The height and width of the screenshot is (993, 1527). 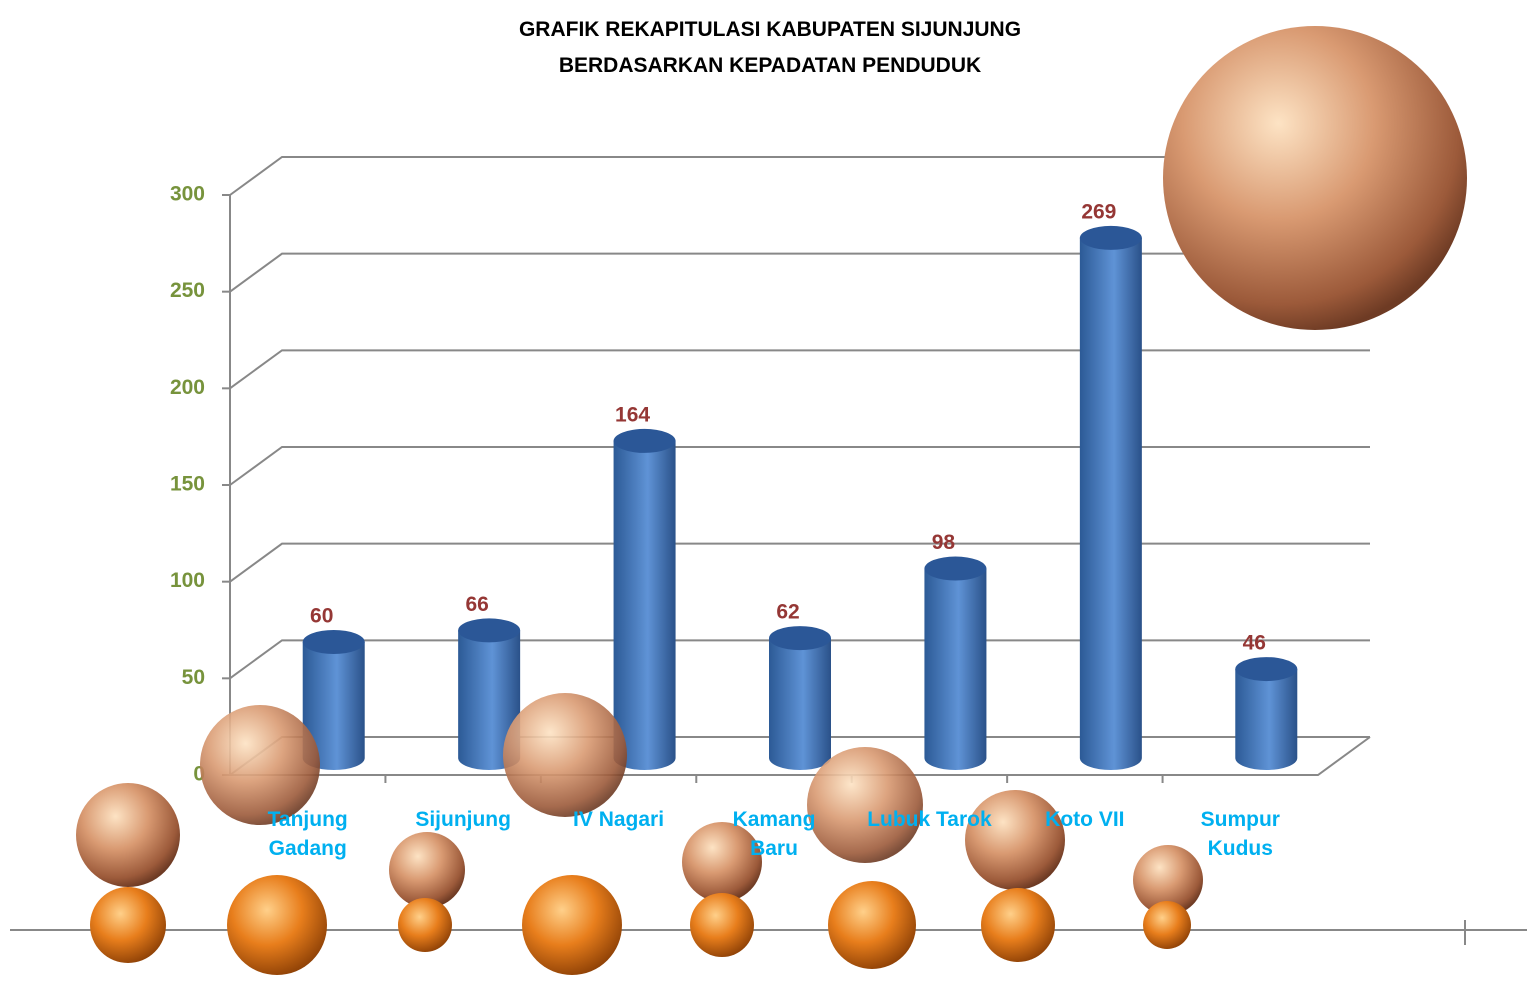 What do you see at coordinates (476, 604) in the screenshot?
I see `value-label: 66` at bounding box center [476, 604].